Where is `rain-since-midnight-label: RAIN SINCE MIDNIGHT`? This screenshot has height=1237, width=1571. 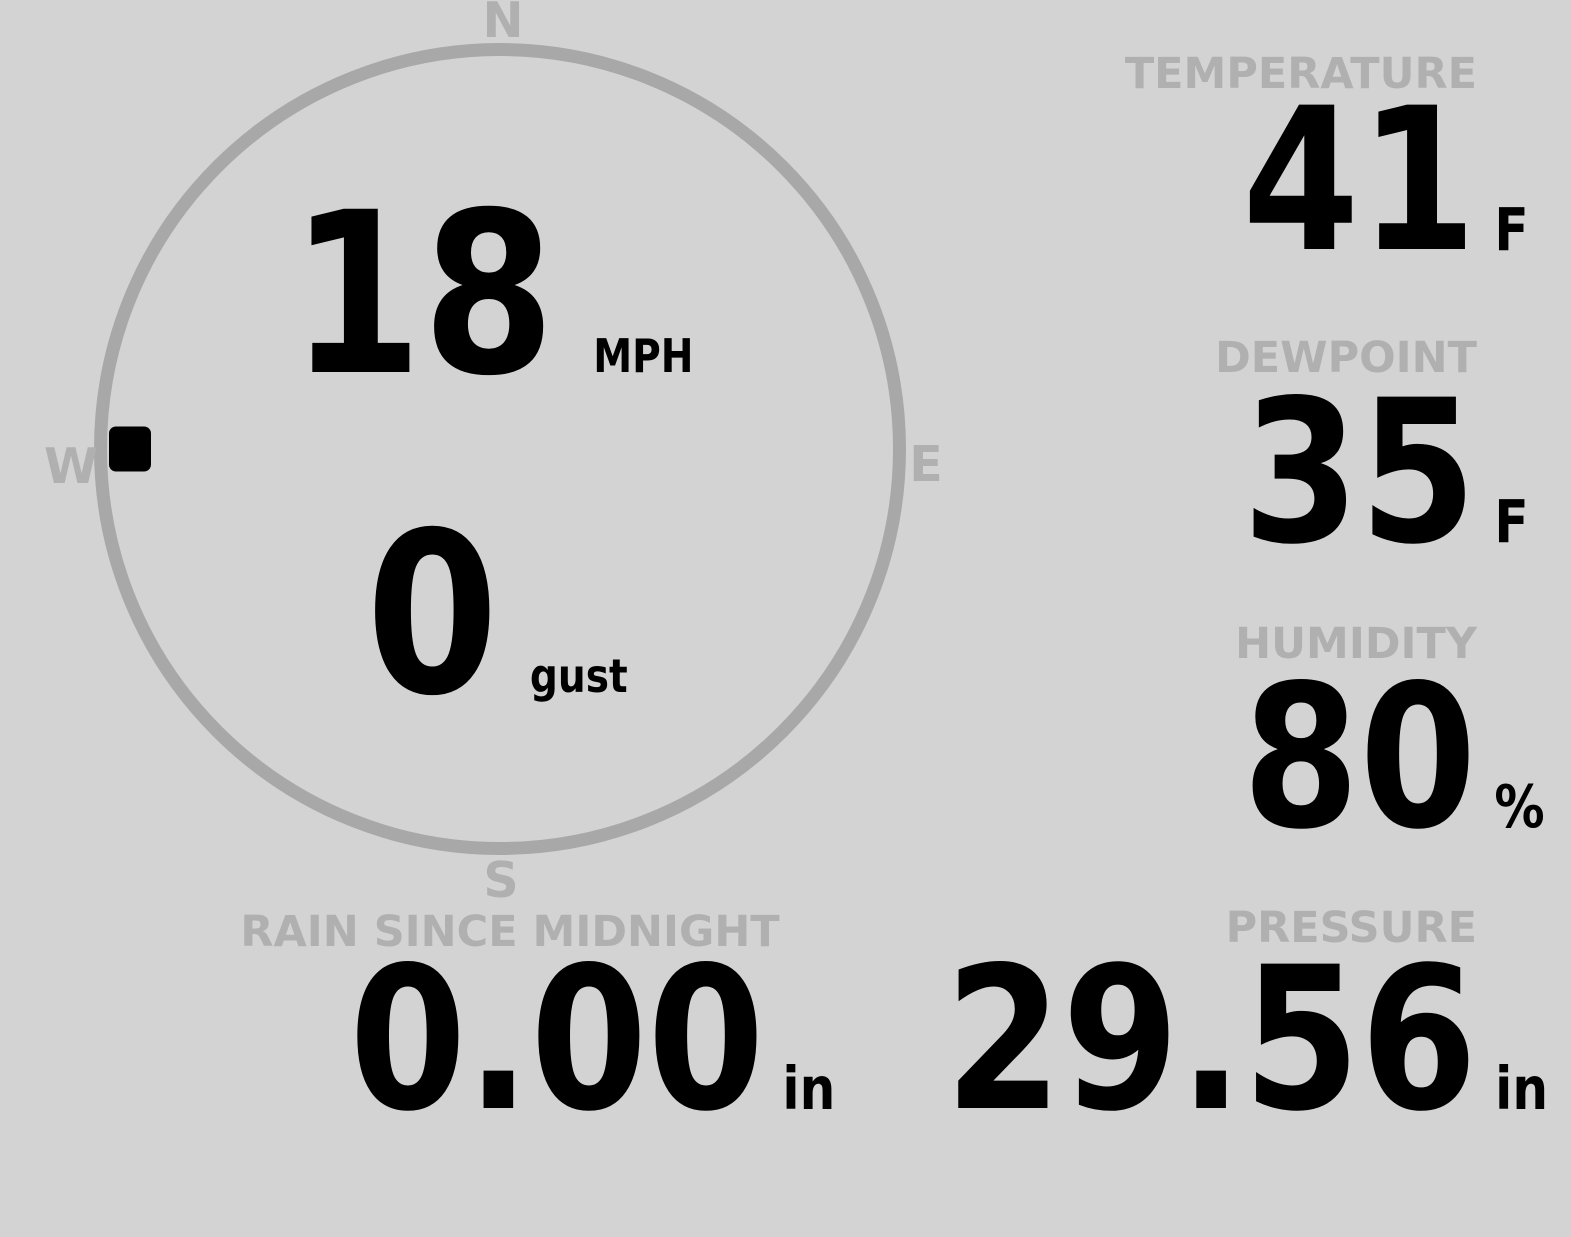
rain-since-midnight-label: RAIN SINCE MIDNIGHT is located at coordinates (510, 932).